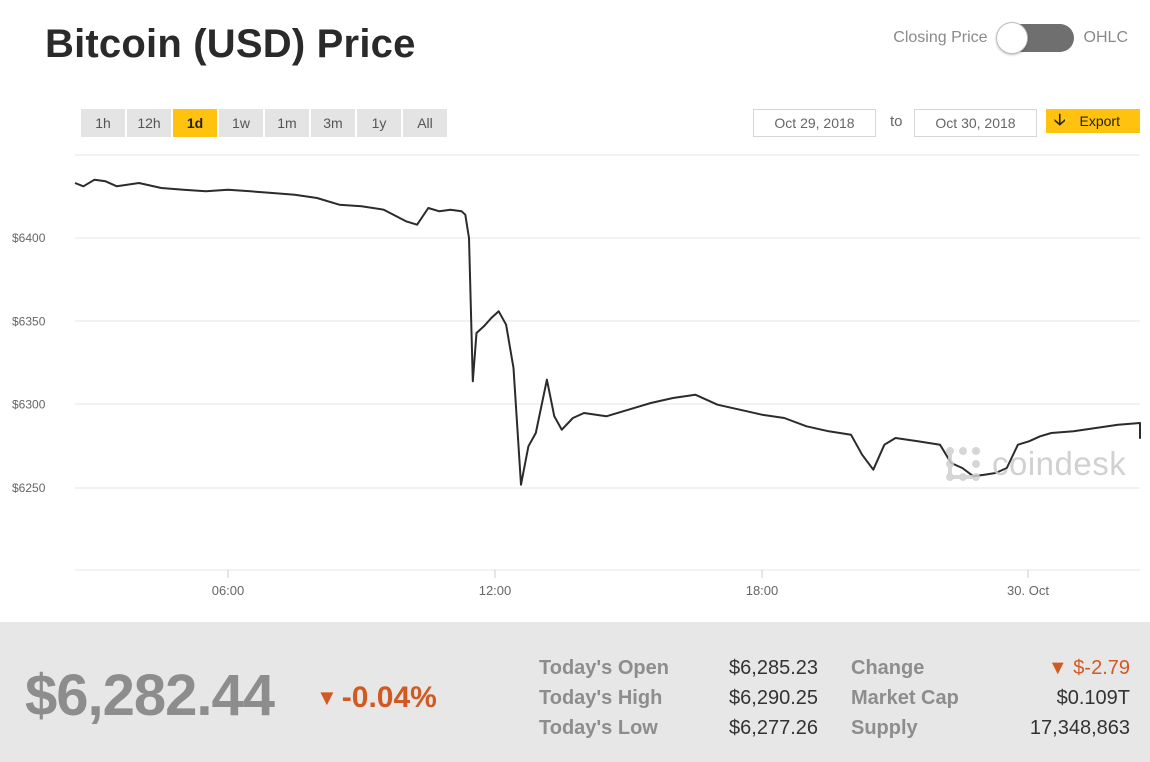 This screenshot has height=762, width=1150. I want to click on switch-knob, so click(1011, 38).